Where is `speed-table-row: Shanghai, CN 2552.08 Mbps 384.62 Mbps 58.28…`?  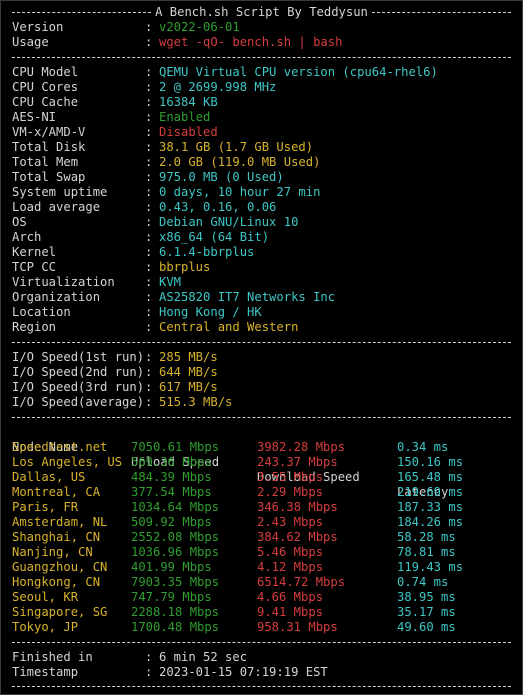 speed-table-row: Shanghai, CN 2552.08 Mbps 384.62 Mbps 58.28… is located at coordinates (261, 537).